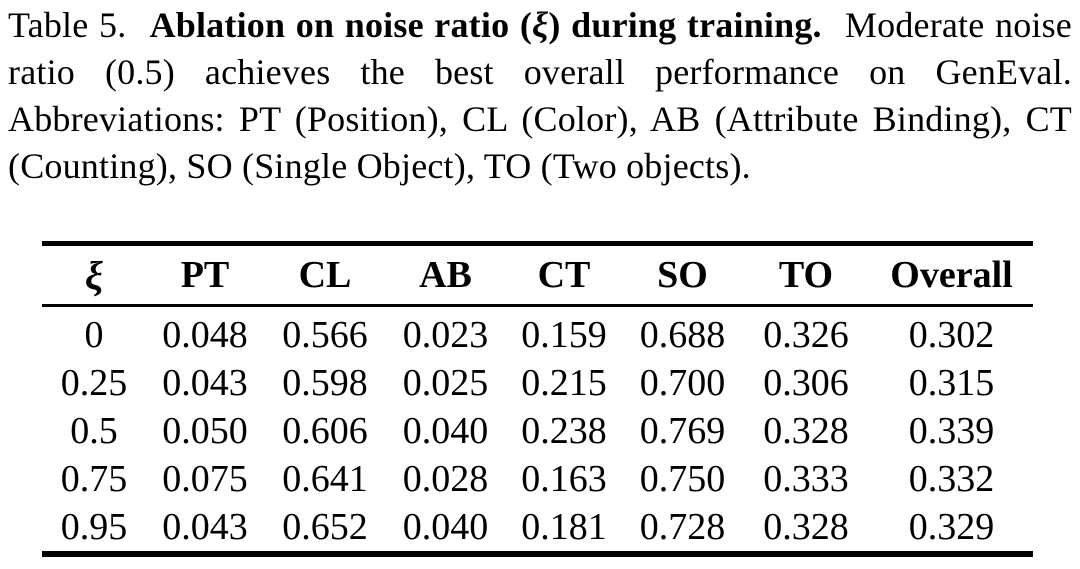 Image resolution: width=1080 pixels, height=569 pixels. What do you see at coordinates (325, 431) in the screenshot?
I see `table-cell: 0.606` at bounding box center [325, 431].